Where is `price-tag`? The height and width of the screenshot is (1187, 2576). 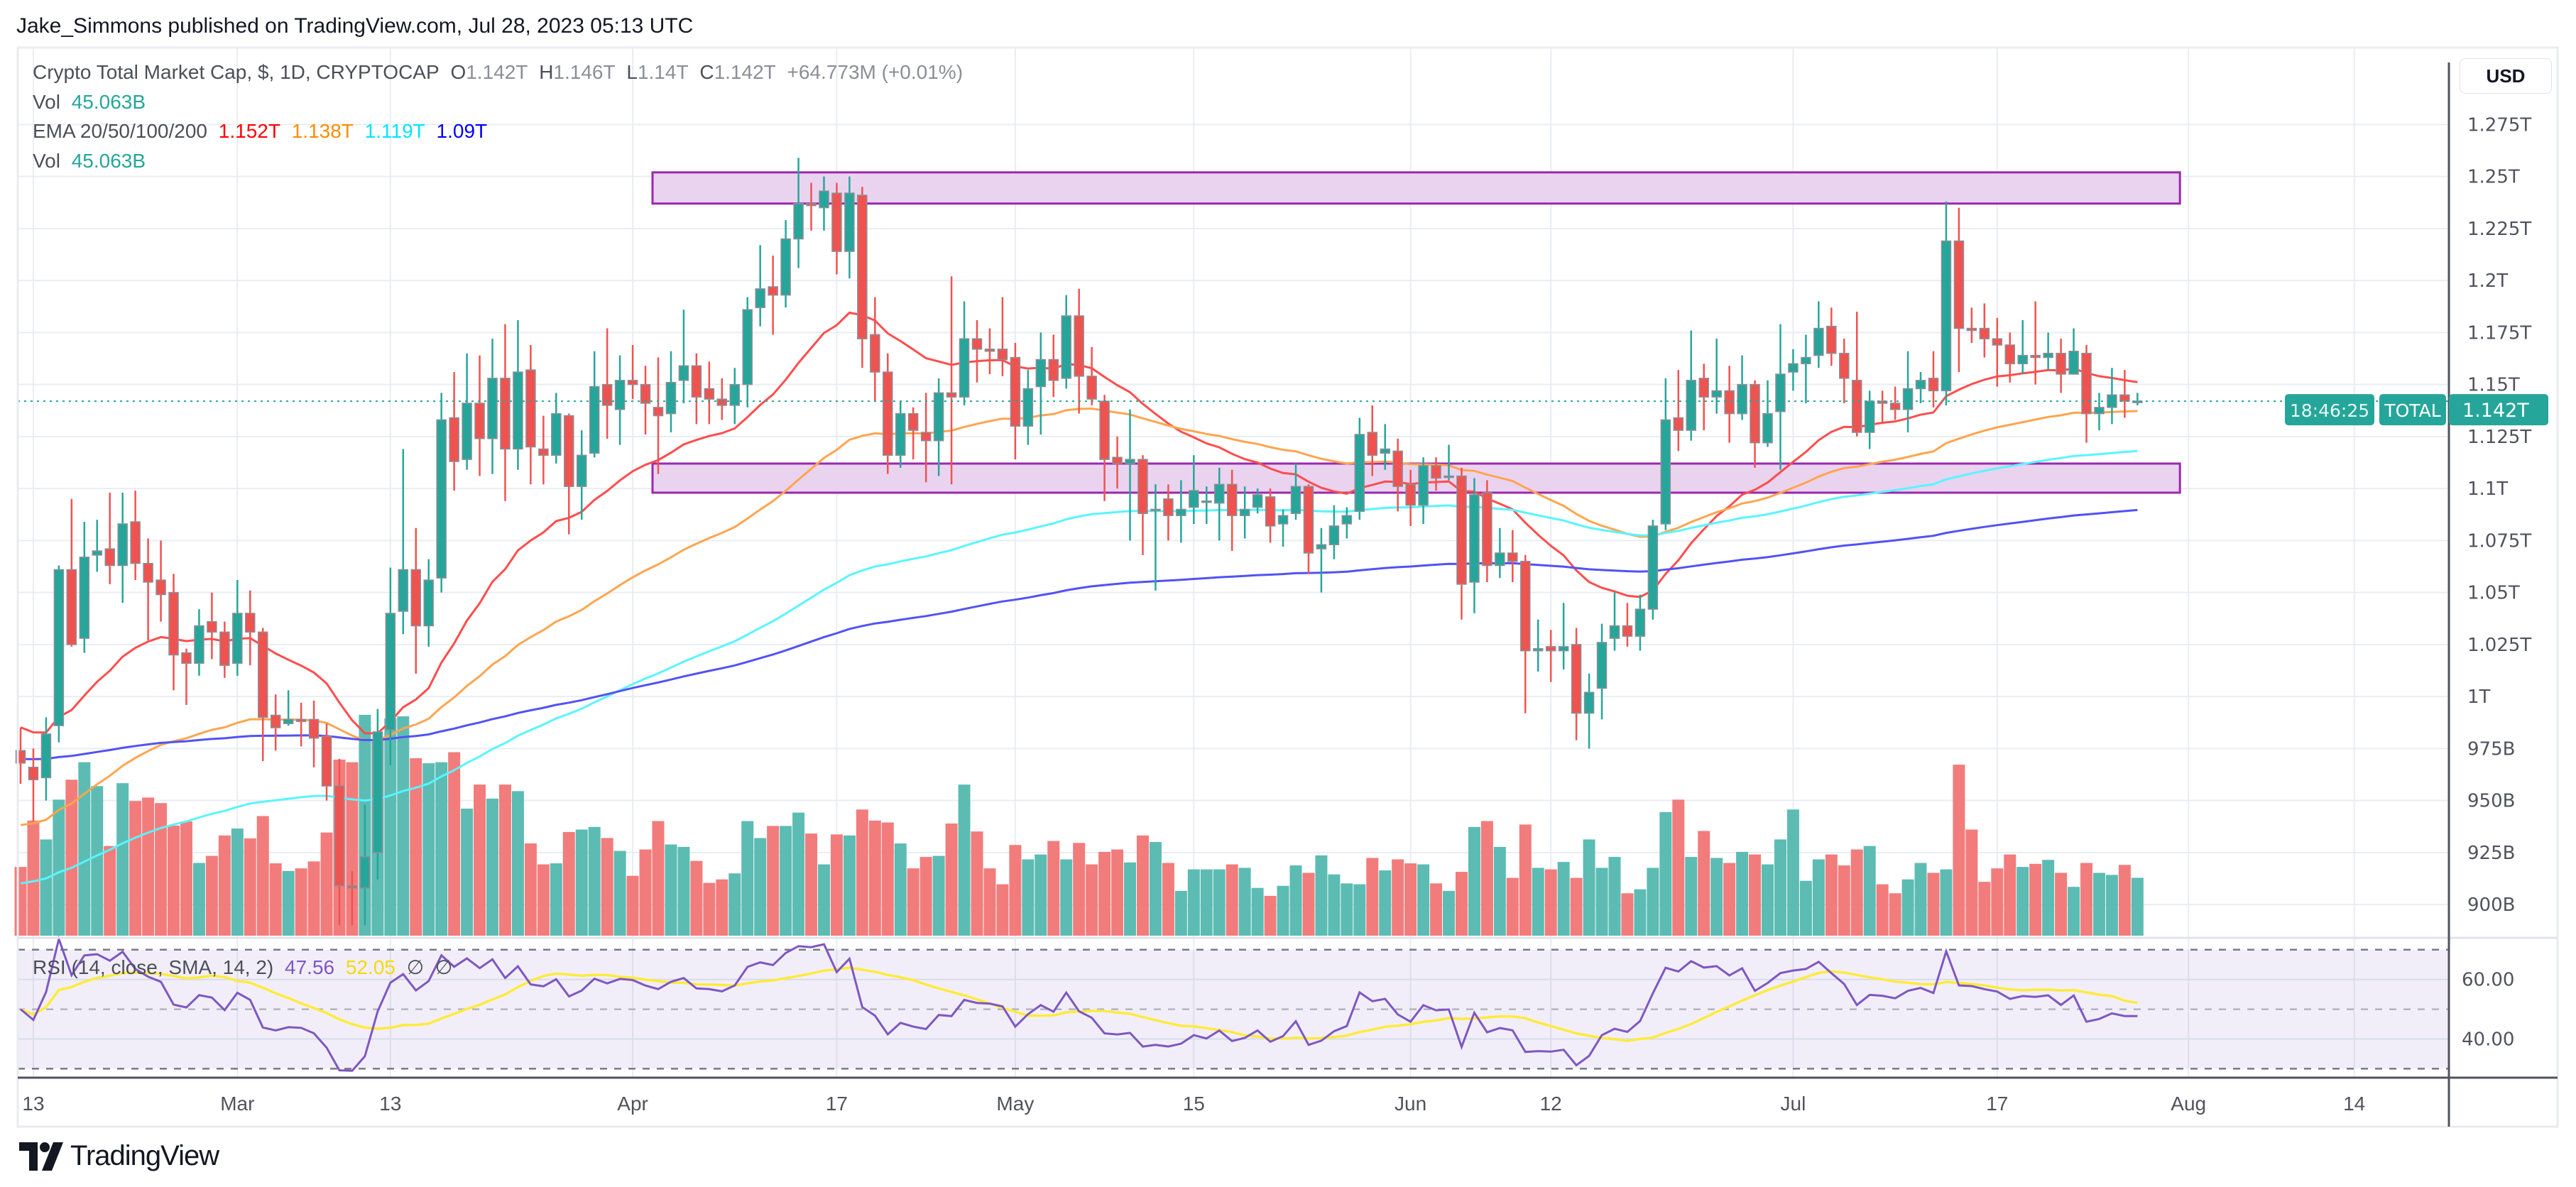
price-tag is located at coordinates (2498, 410).